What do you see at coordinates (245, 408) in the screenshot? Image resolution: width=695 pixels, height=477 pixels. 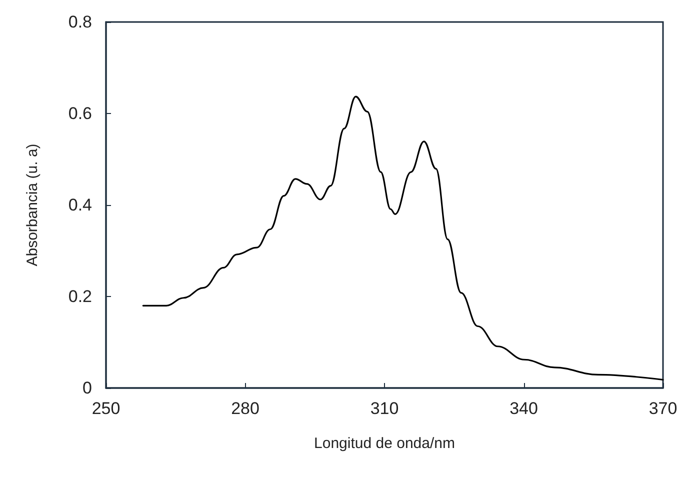 I see `x-tick-label: 280` at bounding box center [245, 408].